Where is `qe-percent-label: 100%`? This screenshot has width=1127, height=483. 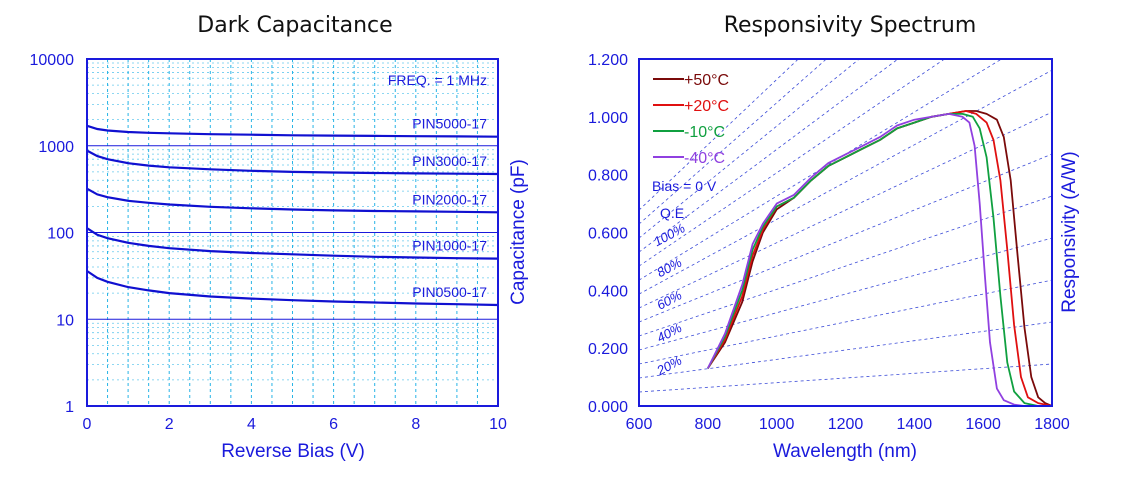
qe-percent-label: 100% is located at coordinates (669, 234).